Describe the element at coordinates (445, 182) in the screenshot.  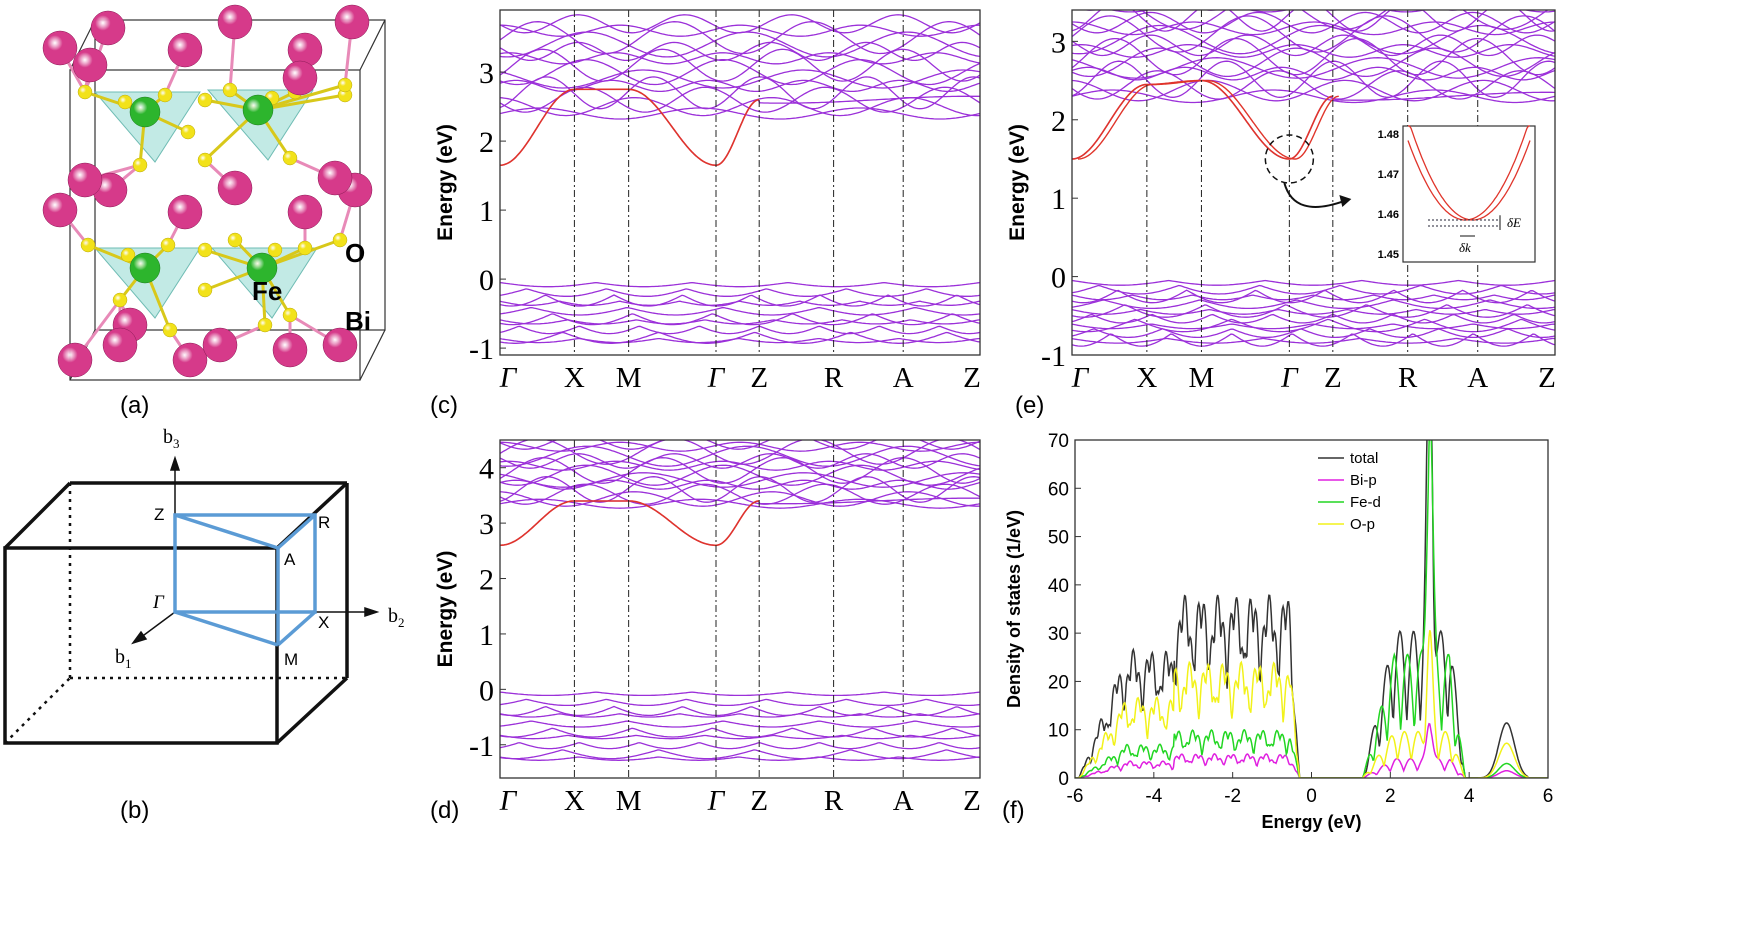
I see `y-axis-label: Energy (eV)` at that location.